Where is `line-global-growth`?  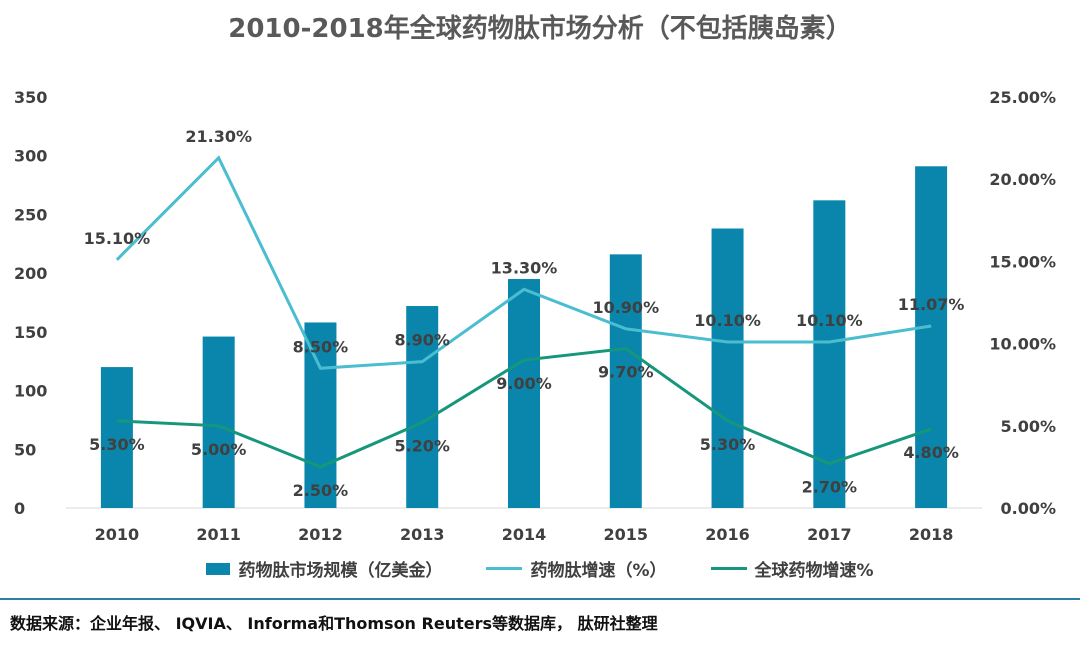 line-global-growth is located at coordinates (524, 407).